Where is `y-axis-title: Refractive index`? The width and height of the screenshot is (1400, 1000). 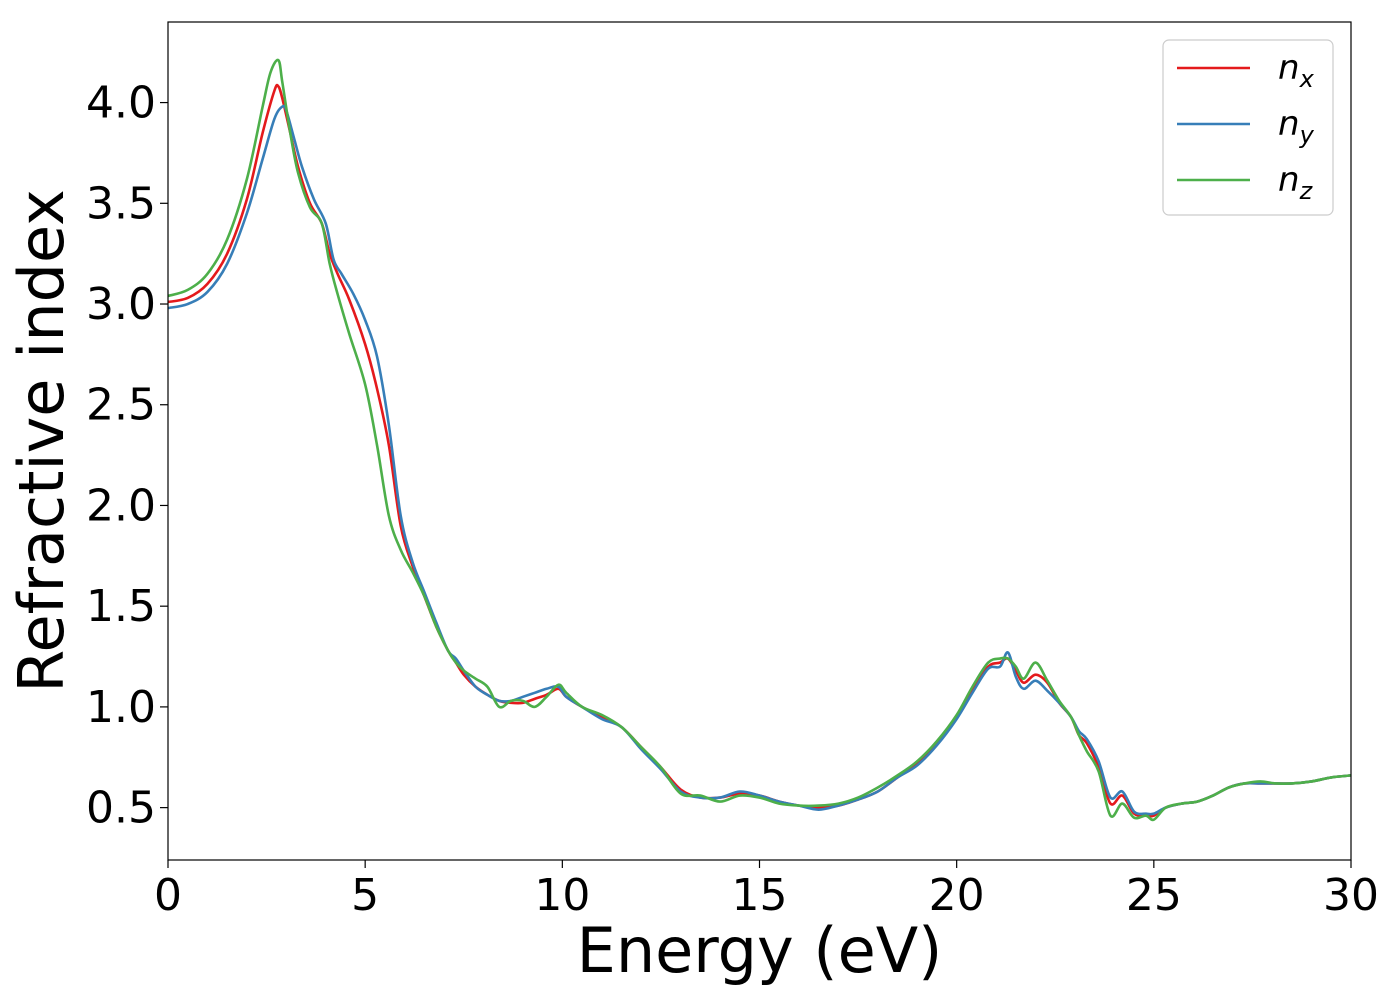 y-axis-title: Refractive index is located at coordinates (41, 441).